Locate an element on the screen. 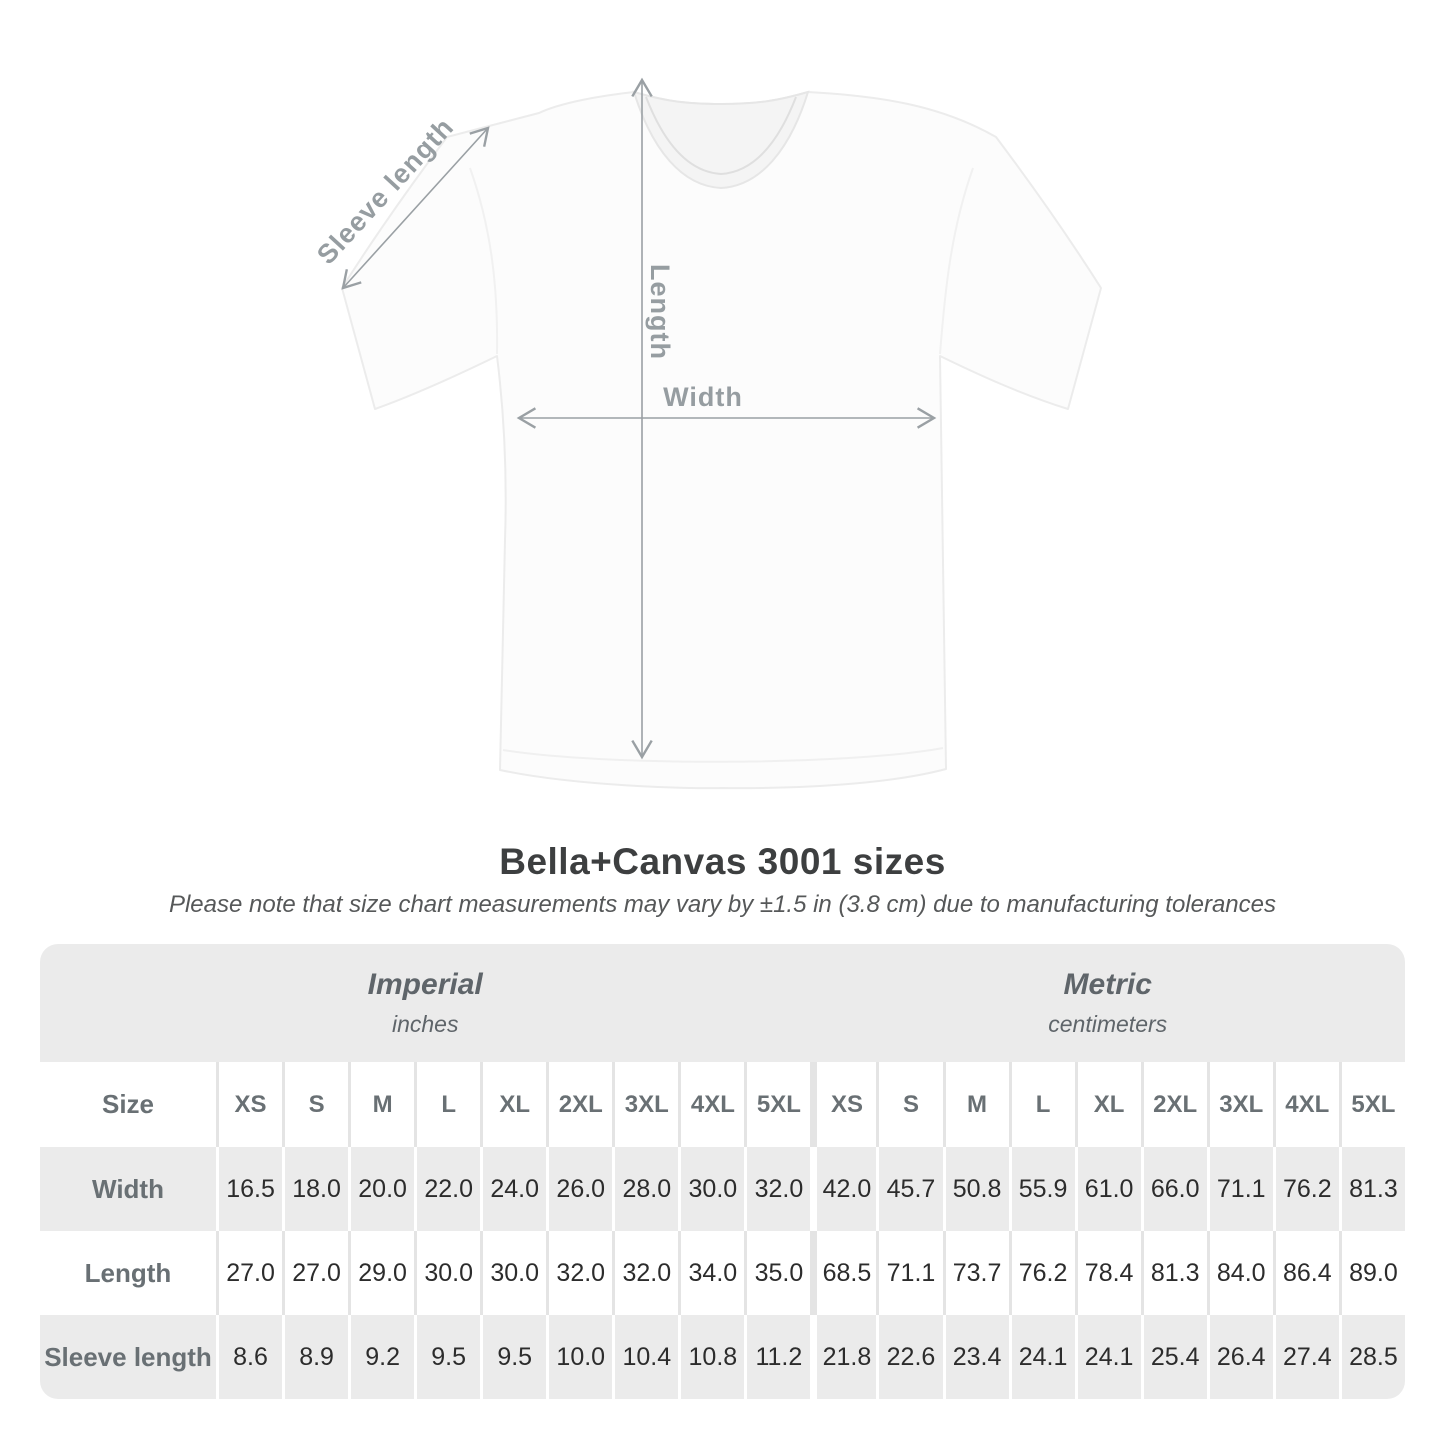 The height and width of the screenshot is (1445, 1445). cell-length-metric-xl: 78.4 is located at coordinates (1107, 1273).